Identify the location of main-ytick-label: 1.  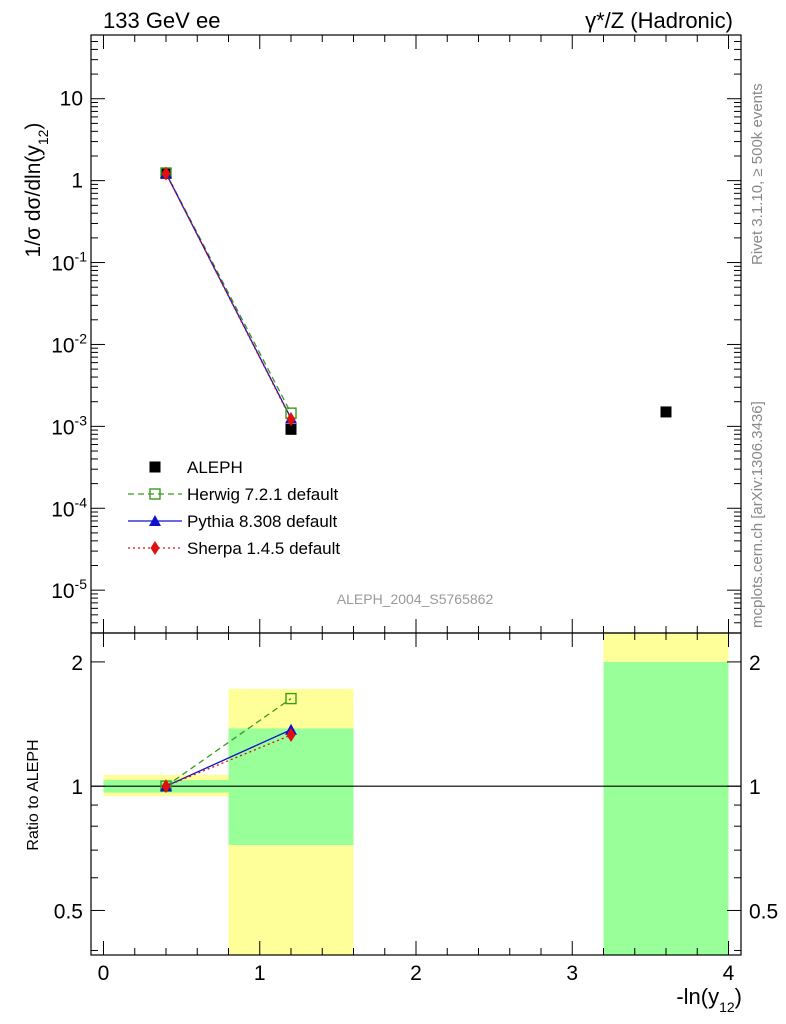
(77, 181).